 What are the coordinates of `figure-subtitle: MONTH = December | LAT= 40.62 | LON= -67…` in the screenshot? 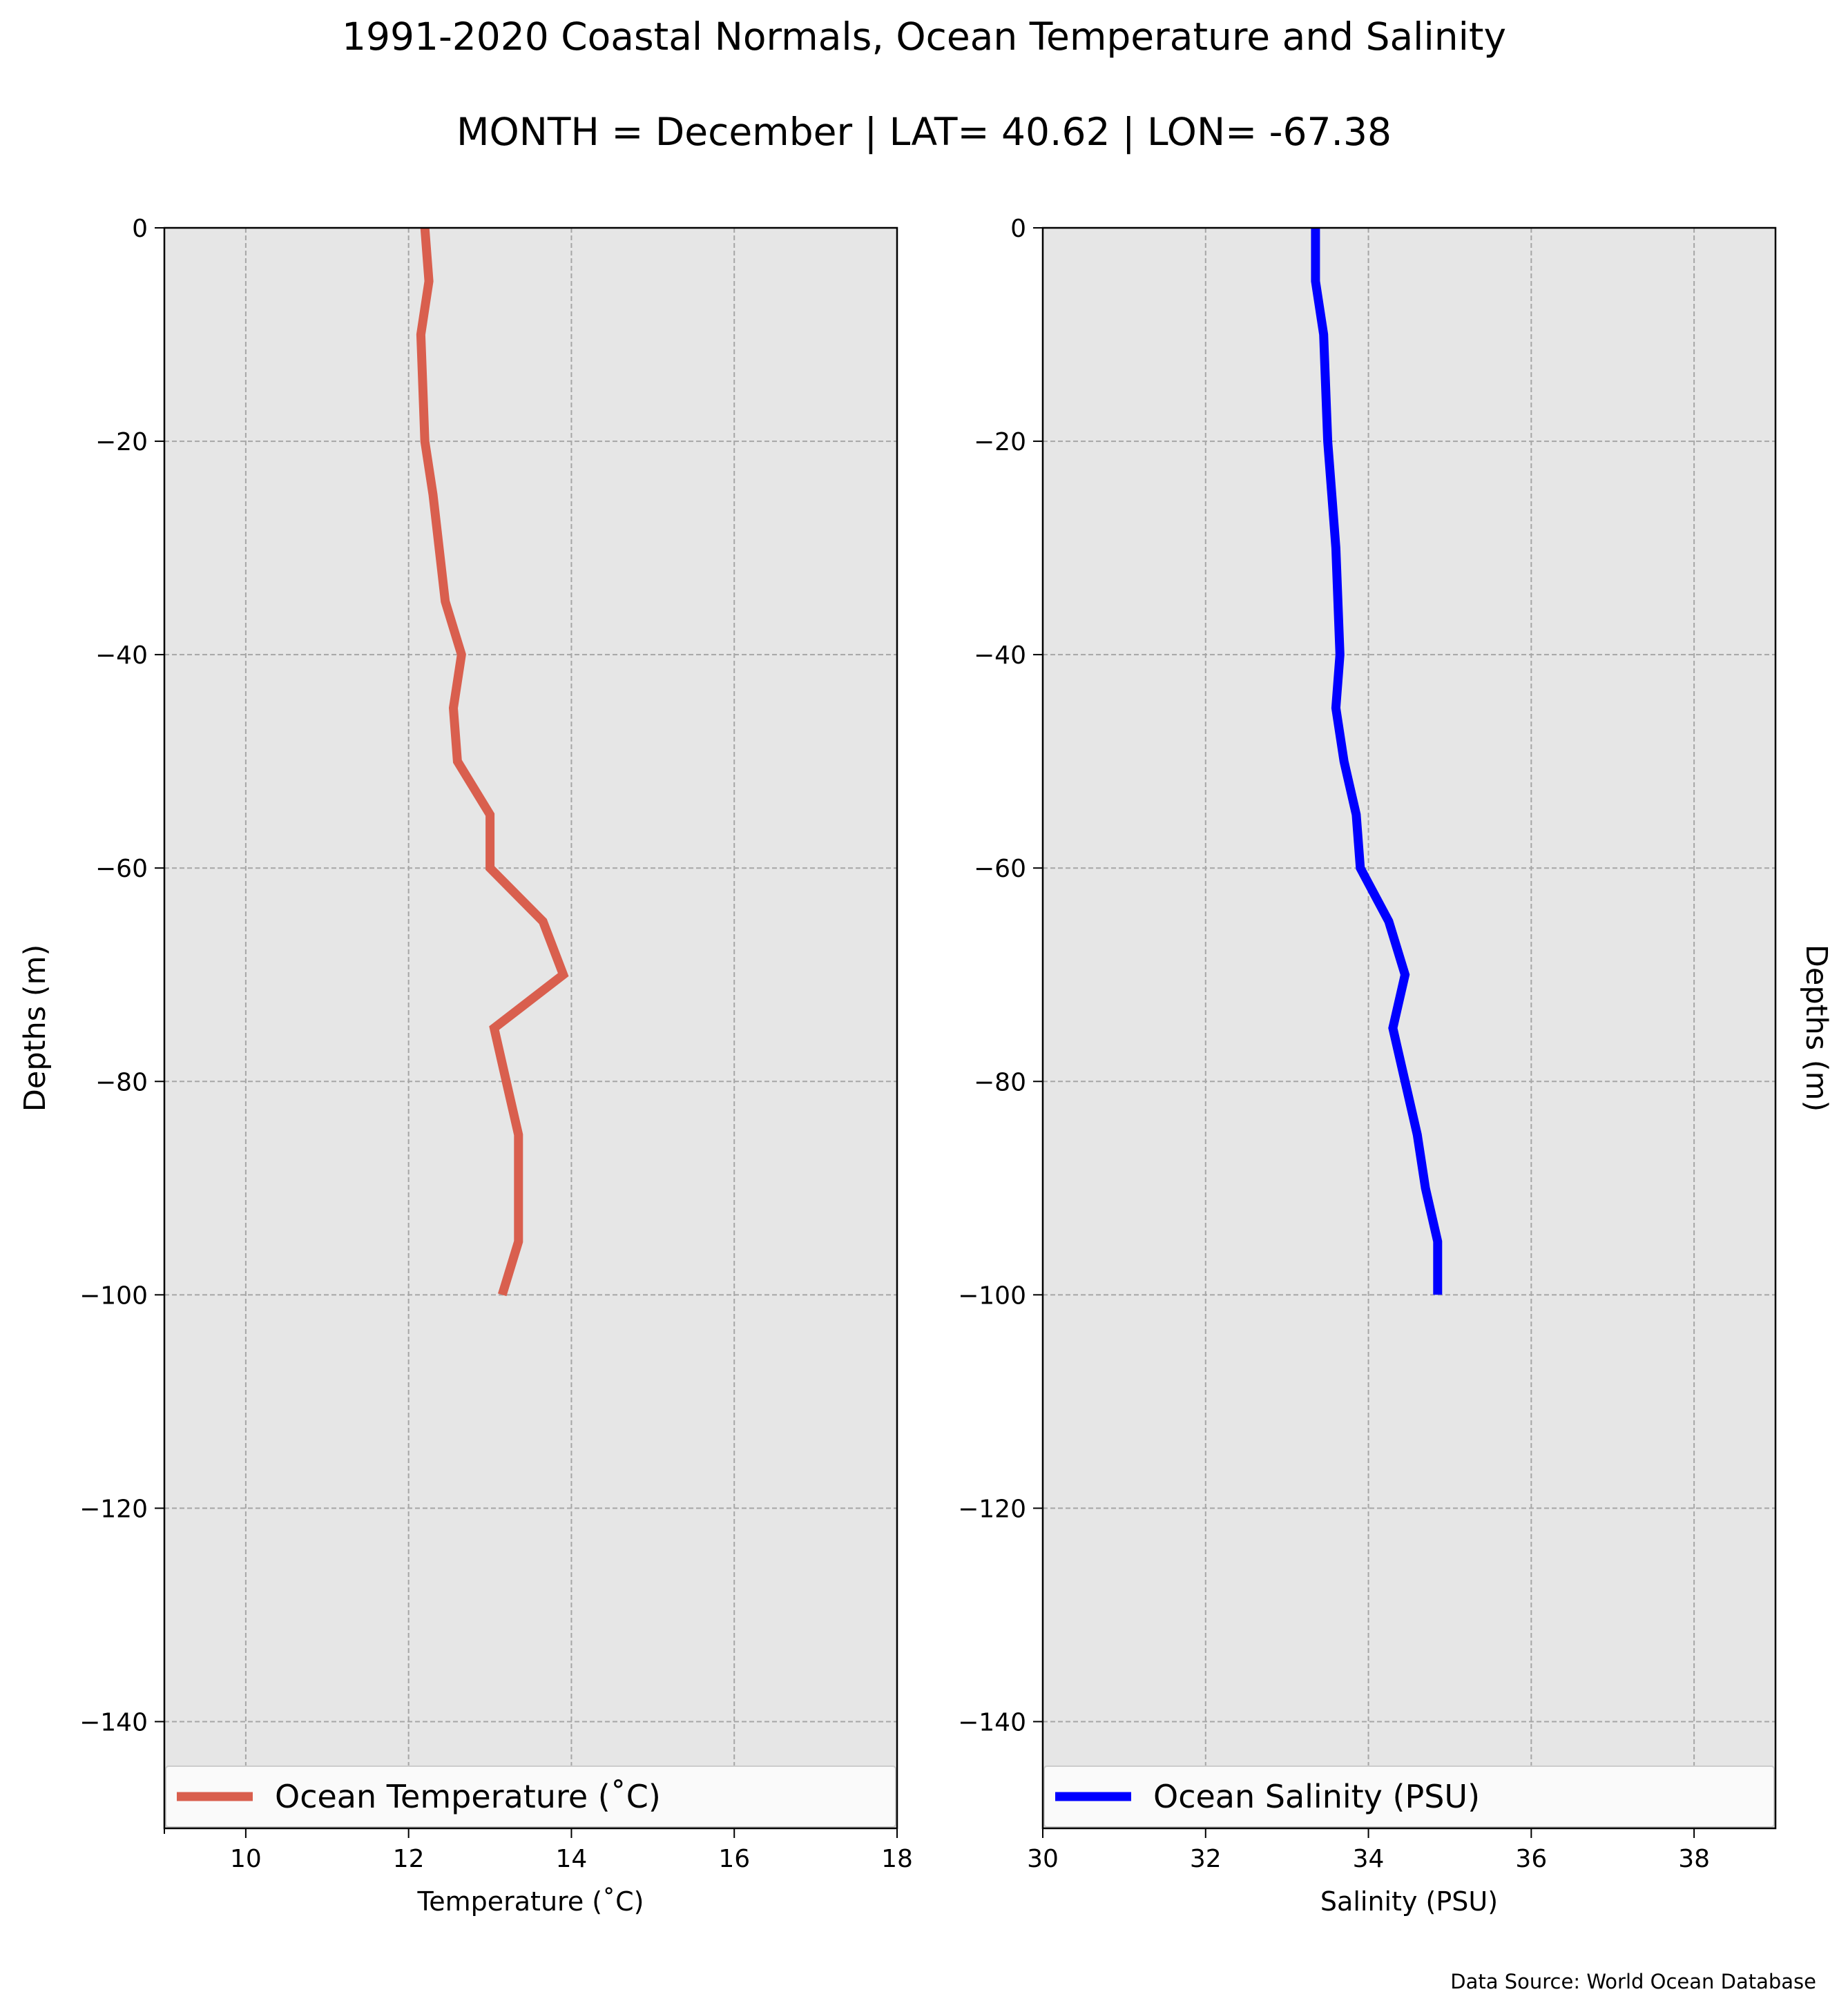 It's located at (924, 132).